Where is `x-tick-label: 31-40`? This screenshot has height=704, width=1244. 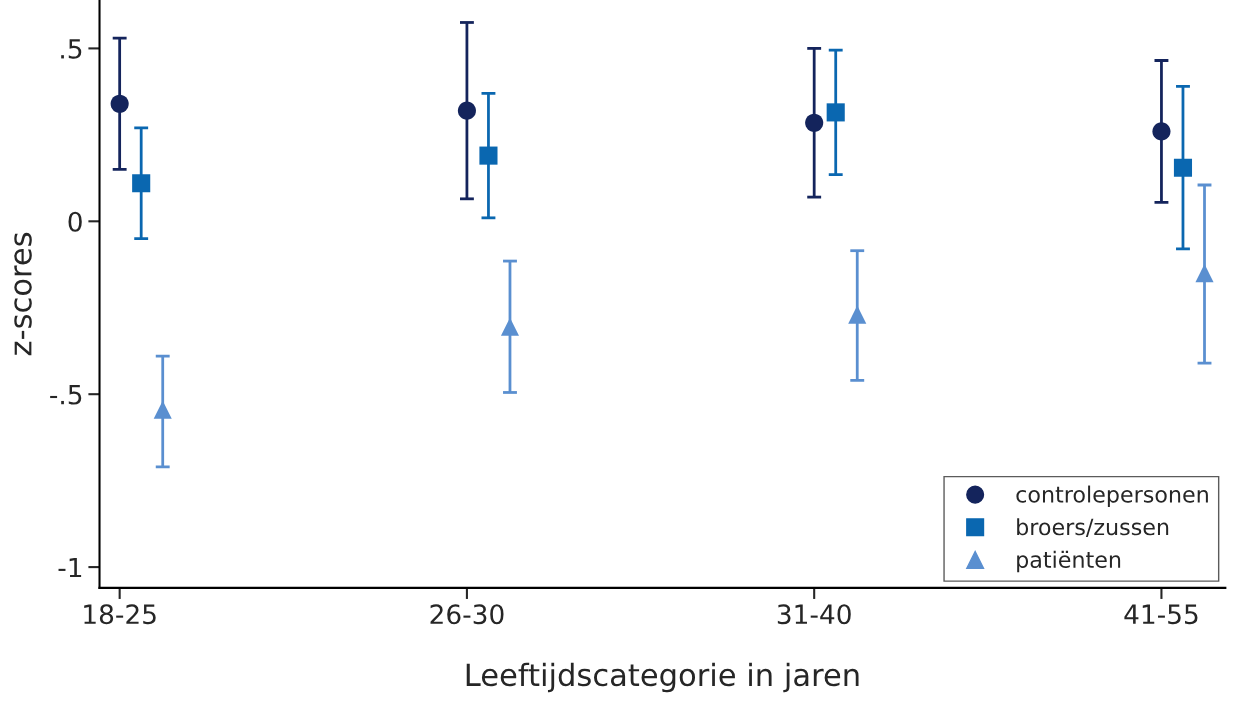
x-tick-label: 31-40 is located at coordinates (814, 614).